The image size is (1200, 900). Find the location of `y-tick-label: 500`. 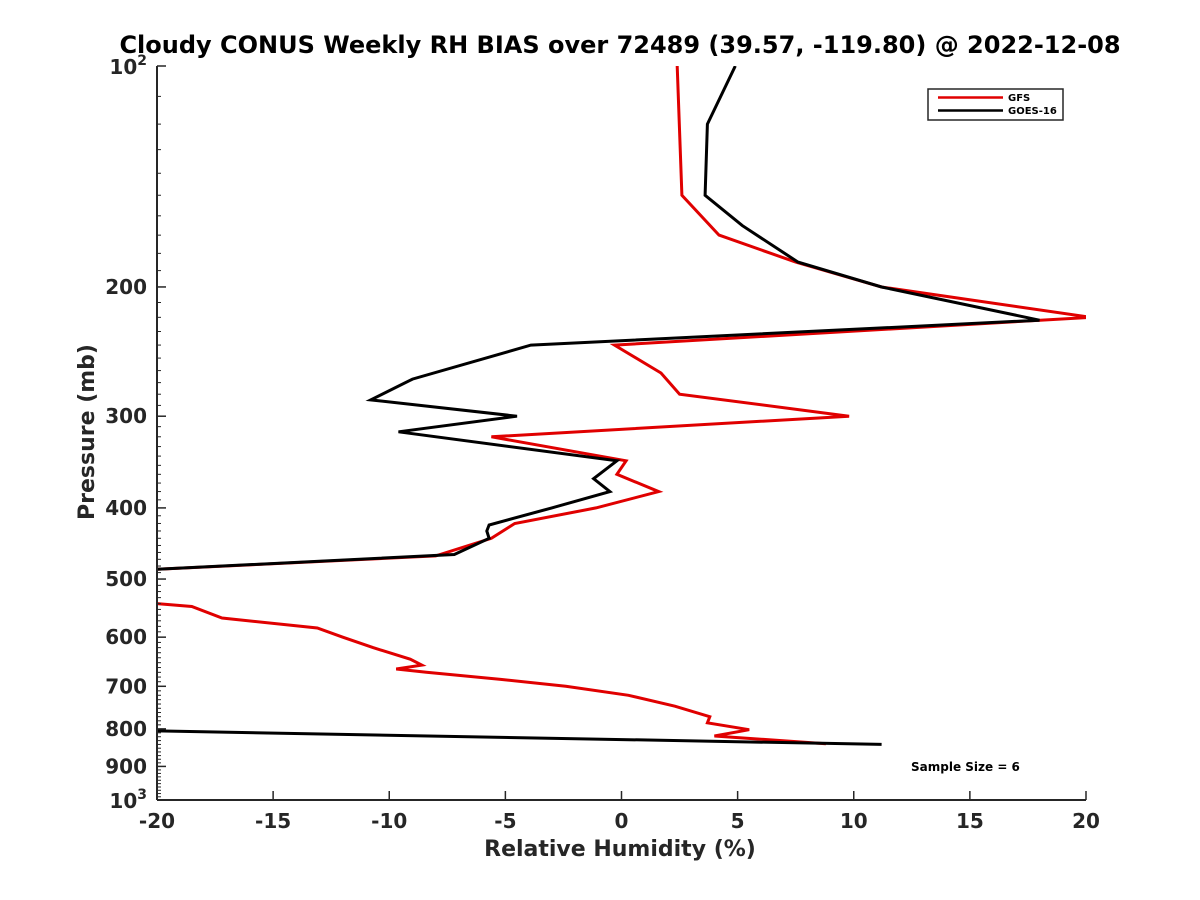

y-tick-label: 500 is located at coordinates (126, 579).